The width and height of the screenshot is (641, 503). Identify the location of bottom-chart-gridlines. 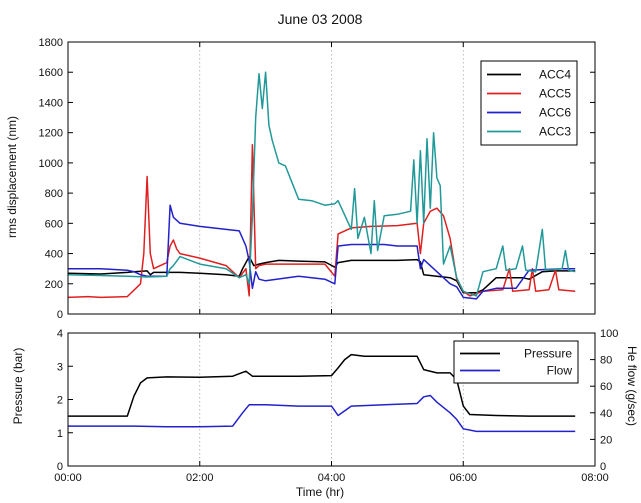
(331, 399).